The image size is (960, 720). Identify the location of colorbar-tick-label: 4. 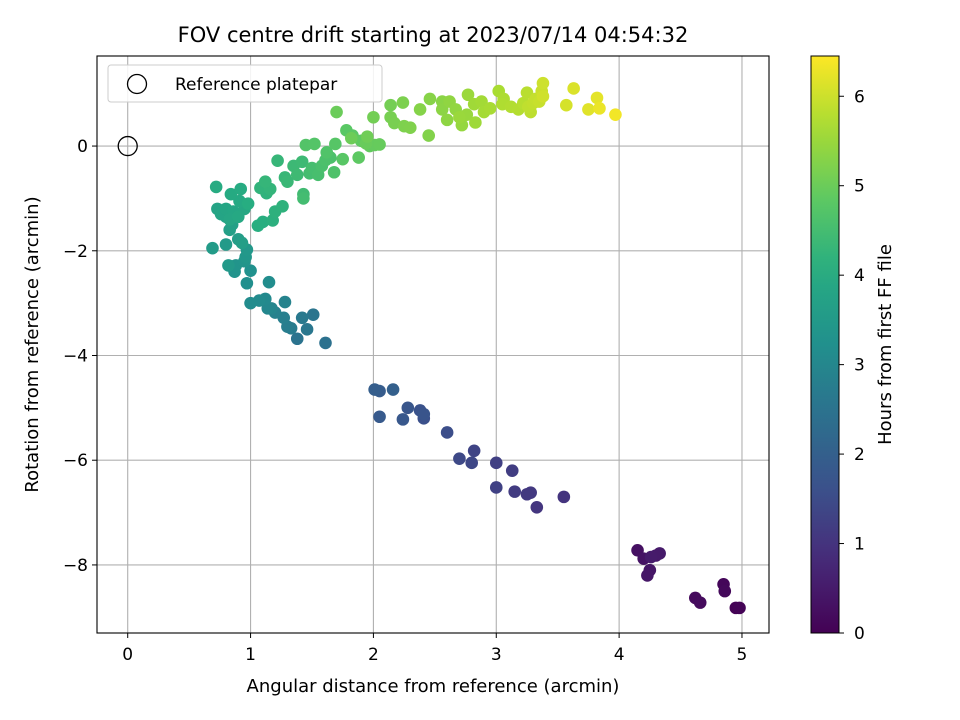
(859, 276).